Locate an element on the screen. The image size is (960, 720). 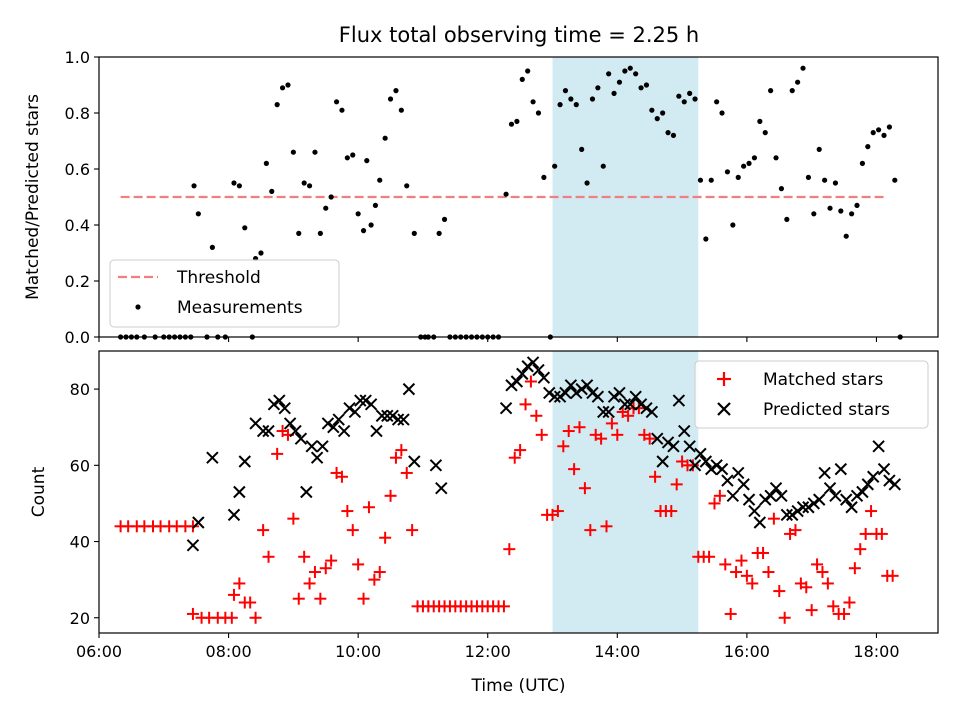
x-tick-label: 06:00 is located at coordinates (99, 651).